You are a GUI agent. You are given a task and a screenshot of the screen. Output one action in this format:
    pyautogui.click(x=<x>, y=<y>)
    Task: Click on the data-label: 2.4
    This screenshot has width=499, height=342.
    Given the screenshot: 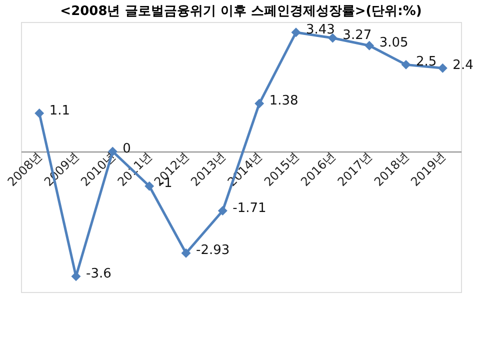 What is the action you would take?
    pyautogui.click(x=463, y=66)
    